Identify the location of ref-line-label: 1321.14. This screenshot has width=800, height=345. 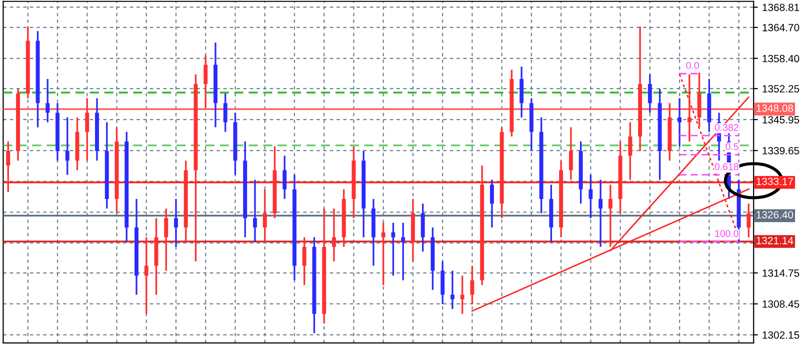
(775, 240).